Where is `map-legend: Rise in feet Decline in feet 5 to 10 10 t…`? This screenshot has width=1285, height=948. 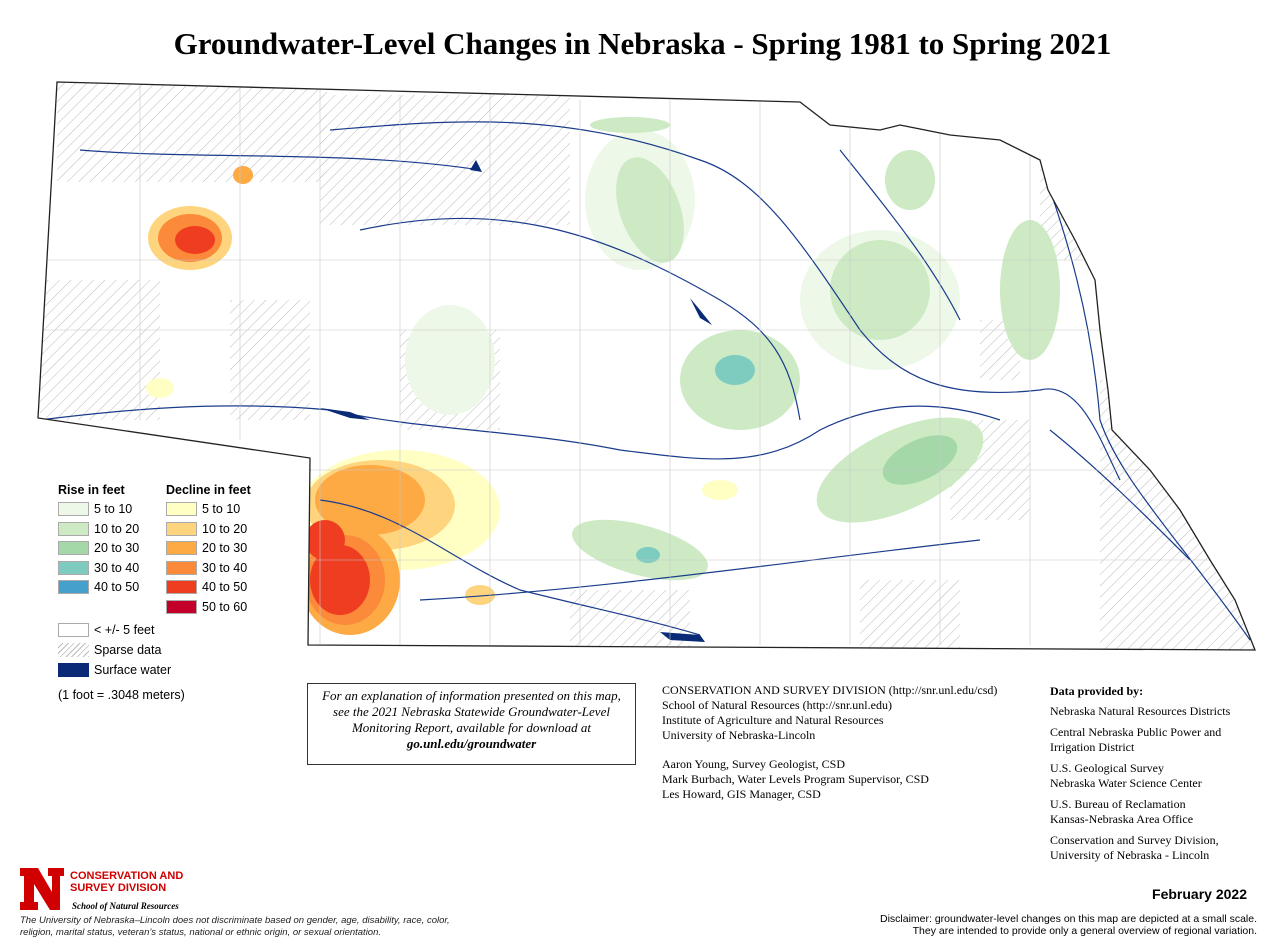
map-legend: Rise in feet Decline in feet 5 to 10 10 t… is located at coordinates (183, 595).